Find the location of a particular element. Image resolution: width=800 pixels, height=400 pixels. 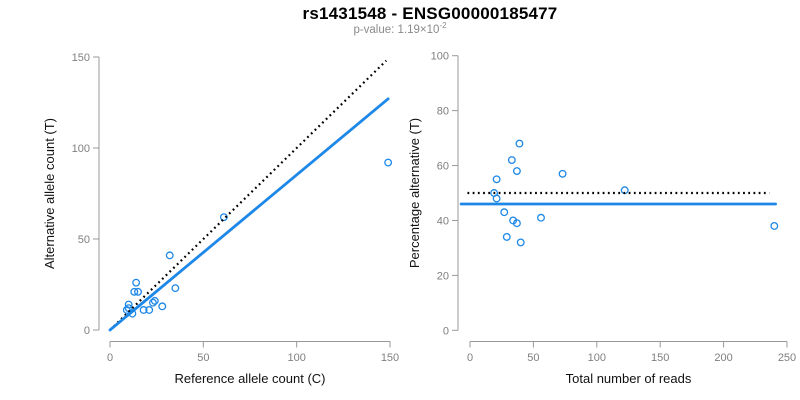

x-axis-title: Total number of reads is located at coordinates (629, 378).